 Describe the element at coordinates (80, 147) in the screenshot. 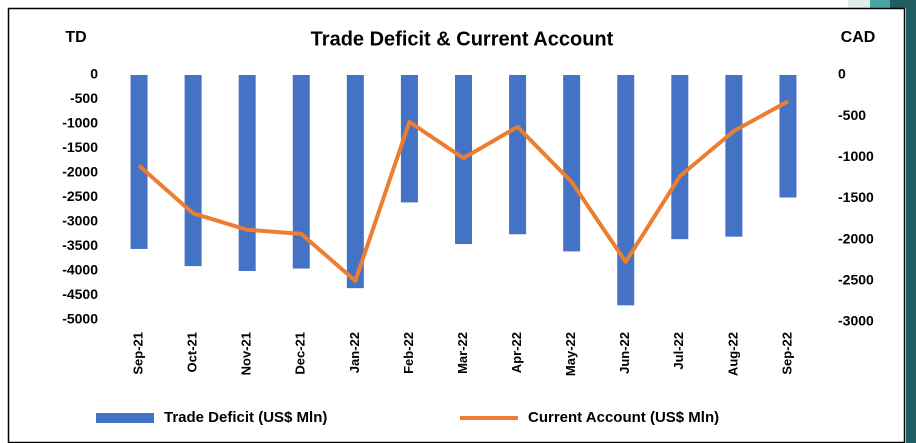

I see `y-tick-label: -1500` at that location.